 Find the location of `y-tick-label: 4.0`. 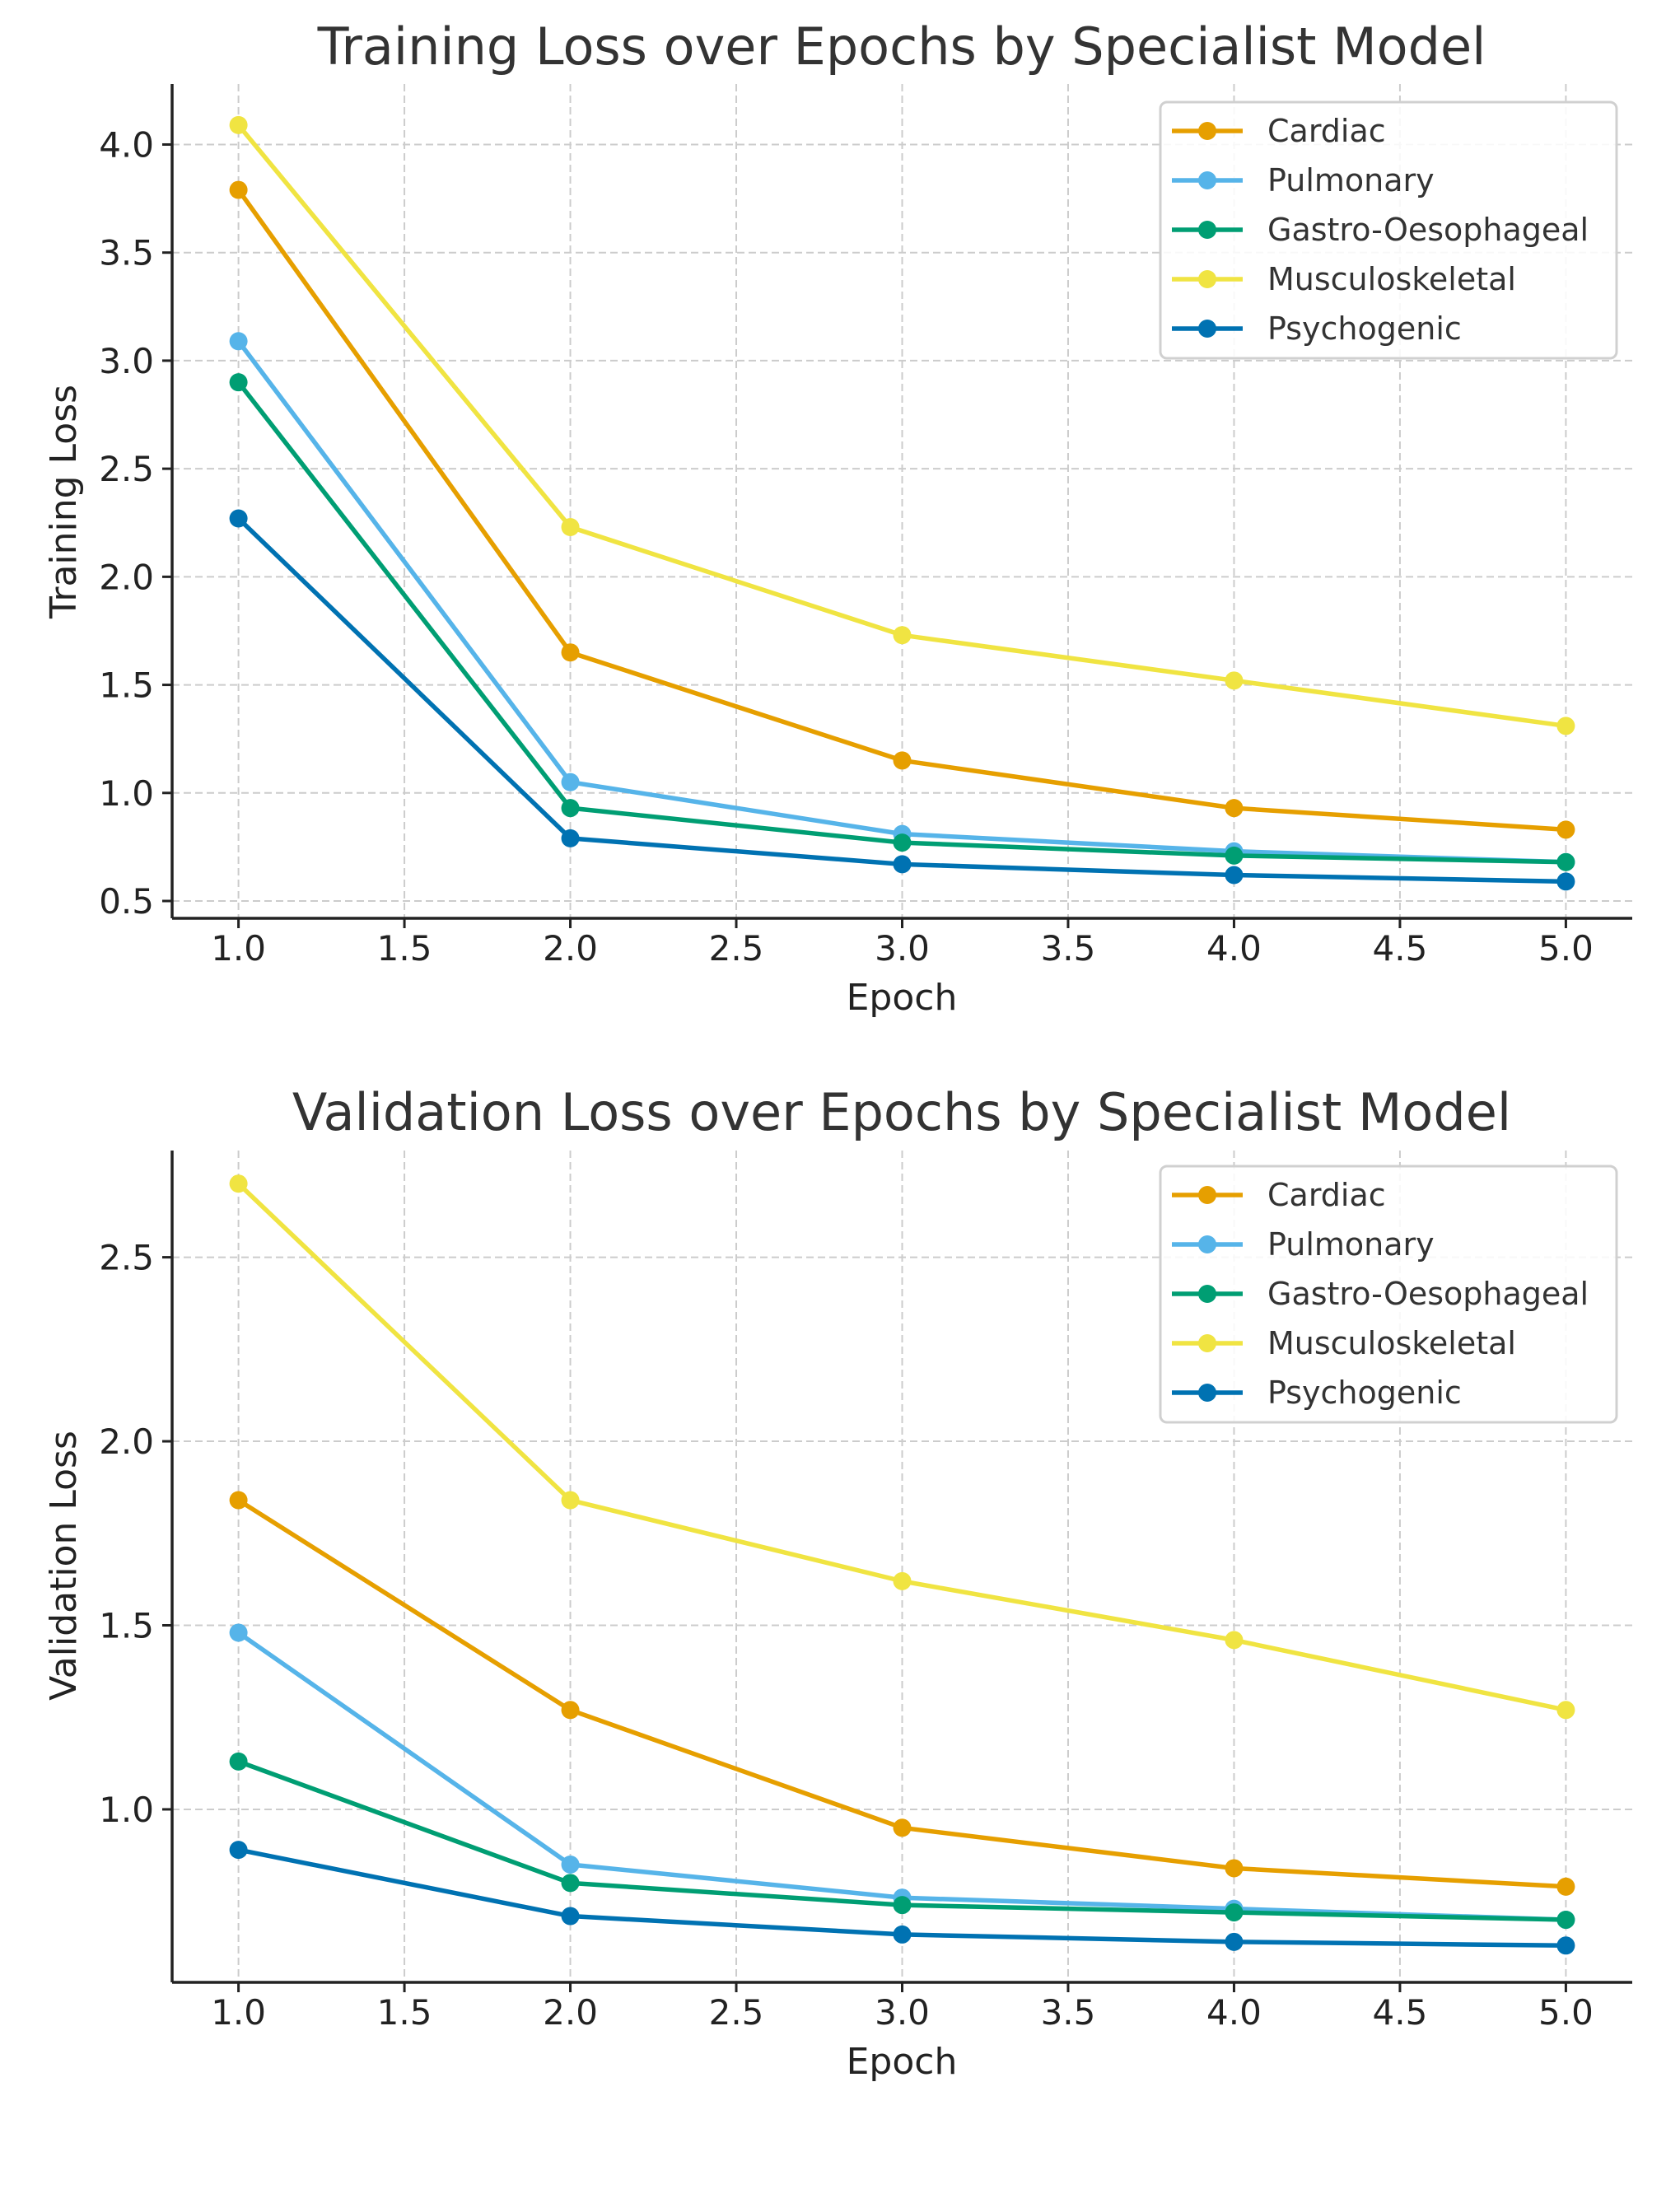

y-tick-label: 4.0 is located at coordinates (126, 144).